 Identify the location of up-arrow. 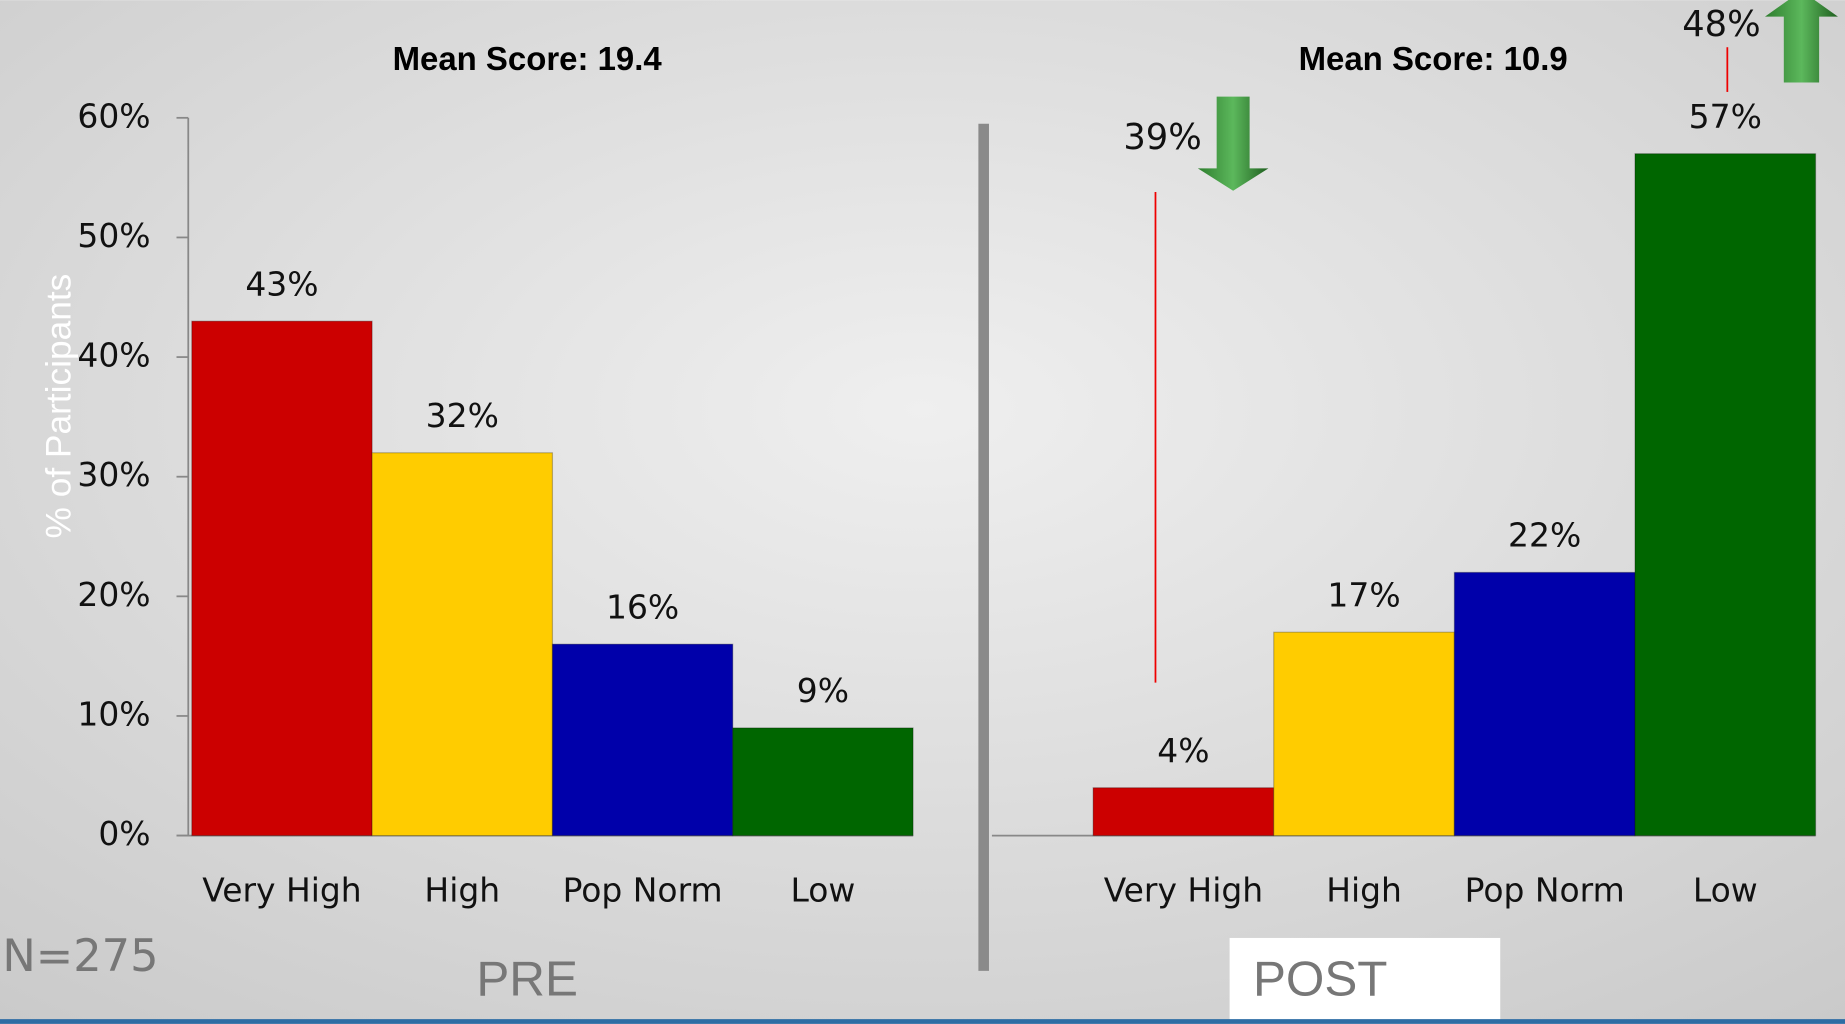
(1801, 41).